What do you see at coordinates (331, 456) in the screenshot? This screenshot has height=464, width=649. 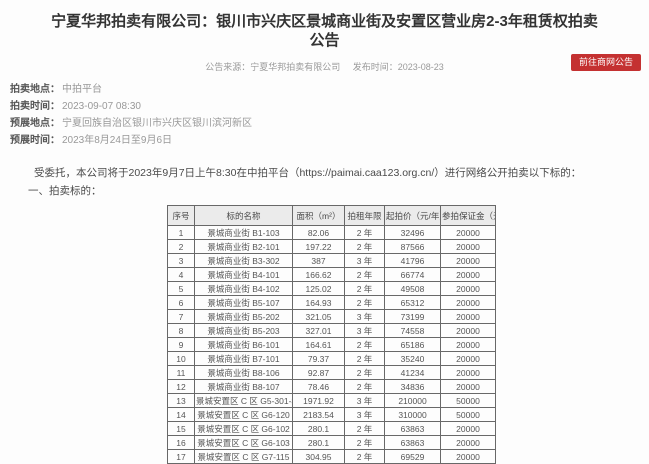 I see `table-row: 17 景城安置区 C 区 G7-115 304.95 2 年 69529 20000` at bounding box center [331, 456].